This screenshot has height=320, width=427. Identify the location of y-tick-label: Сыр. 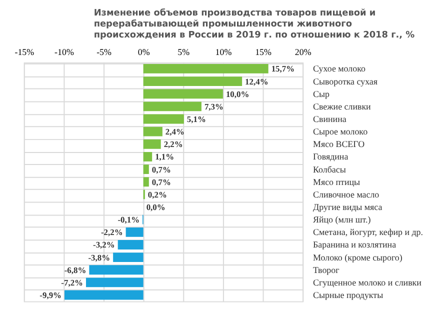
(321, 93).